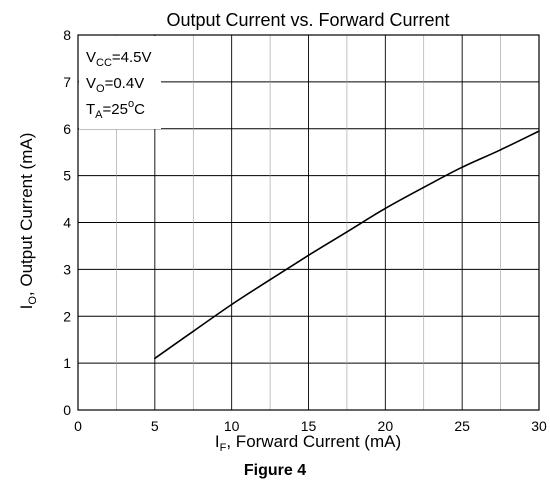 This screenshot has width=550, height=486. What do you see at coordinates (462, 426) in the screenshot?
I see `x-tick-label: 25` at bounding box center [462, 426].